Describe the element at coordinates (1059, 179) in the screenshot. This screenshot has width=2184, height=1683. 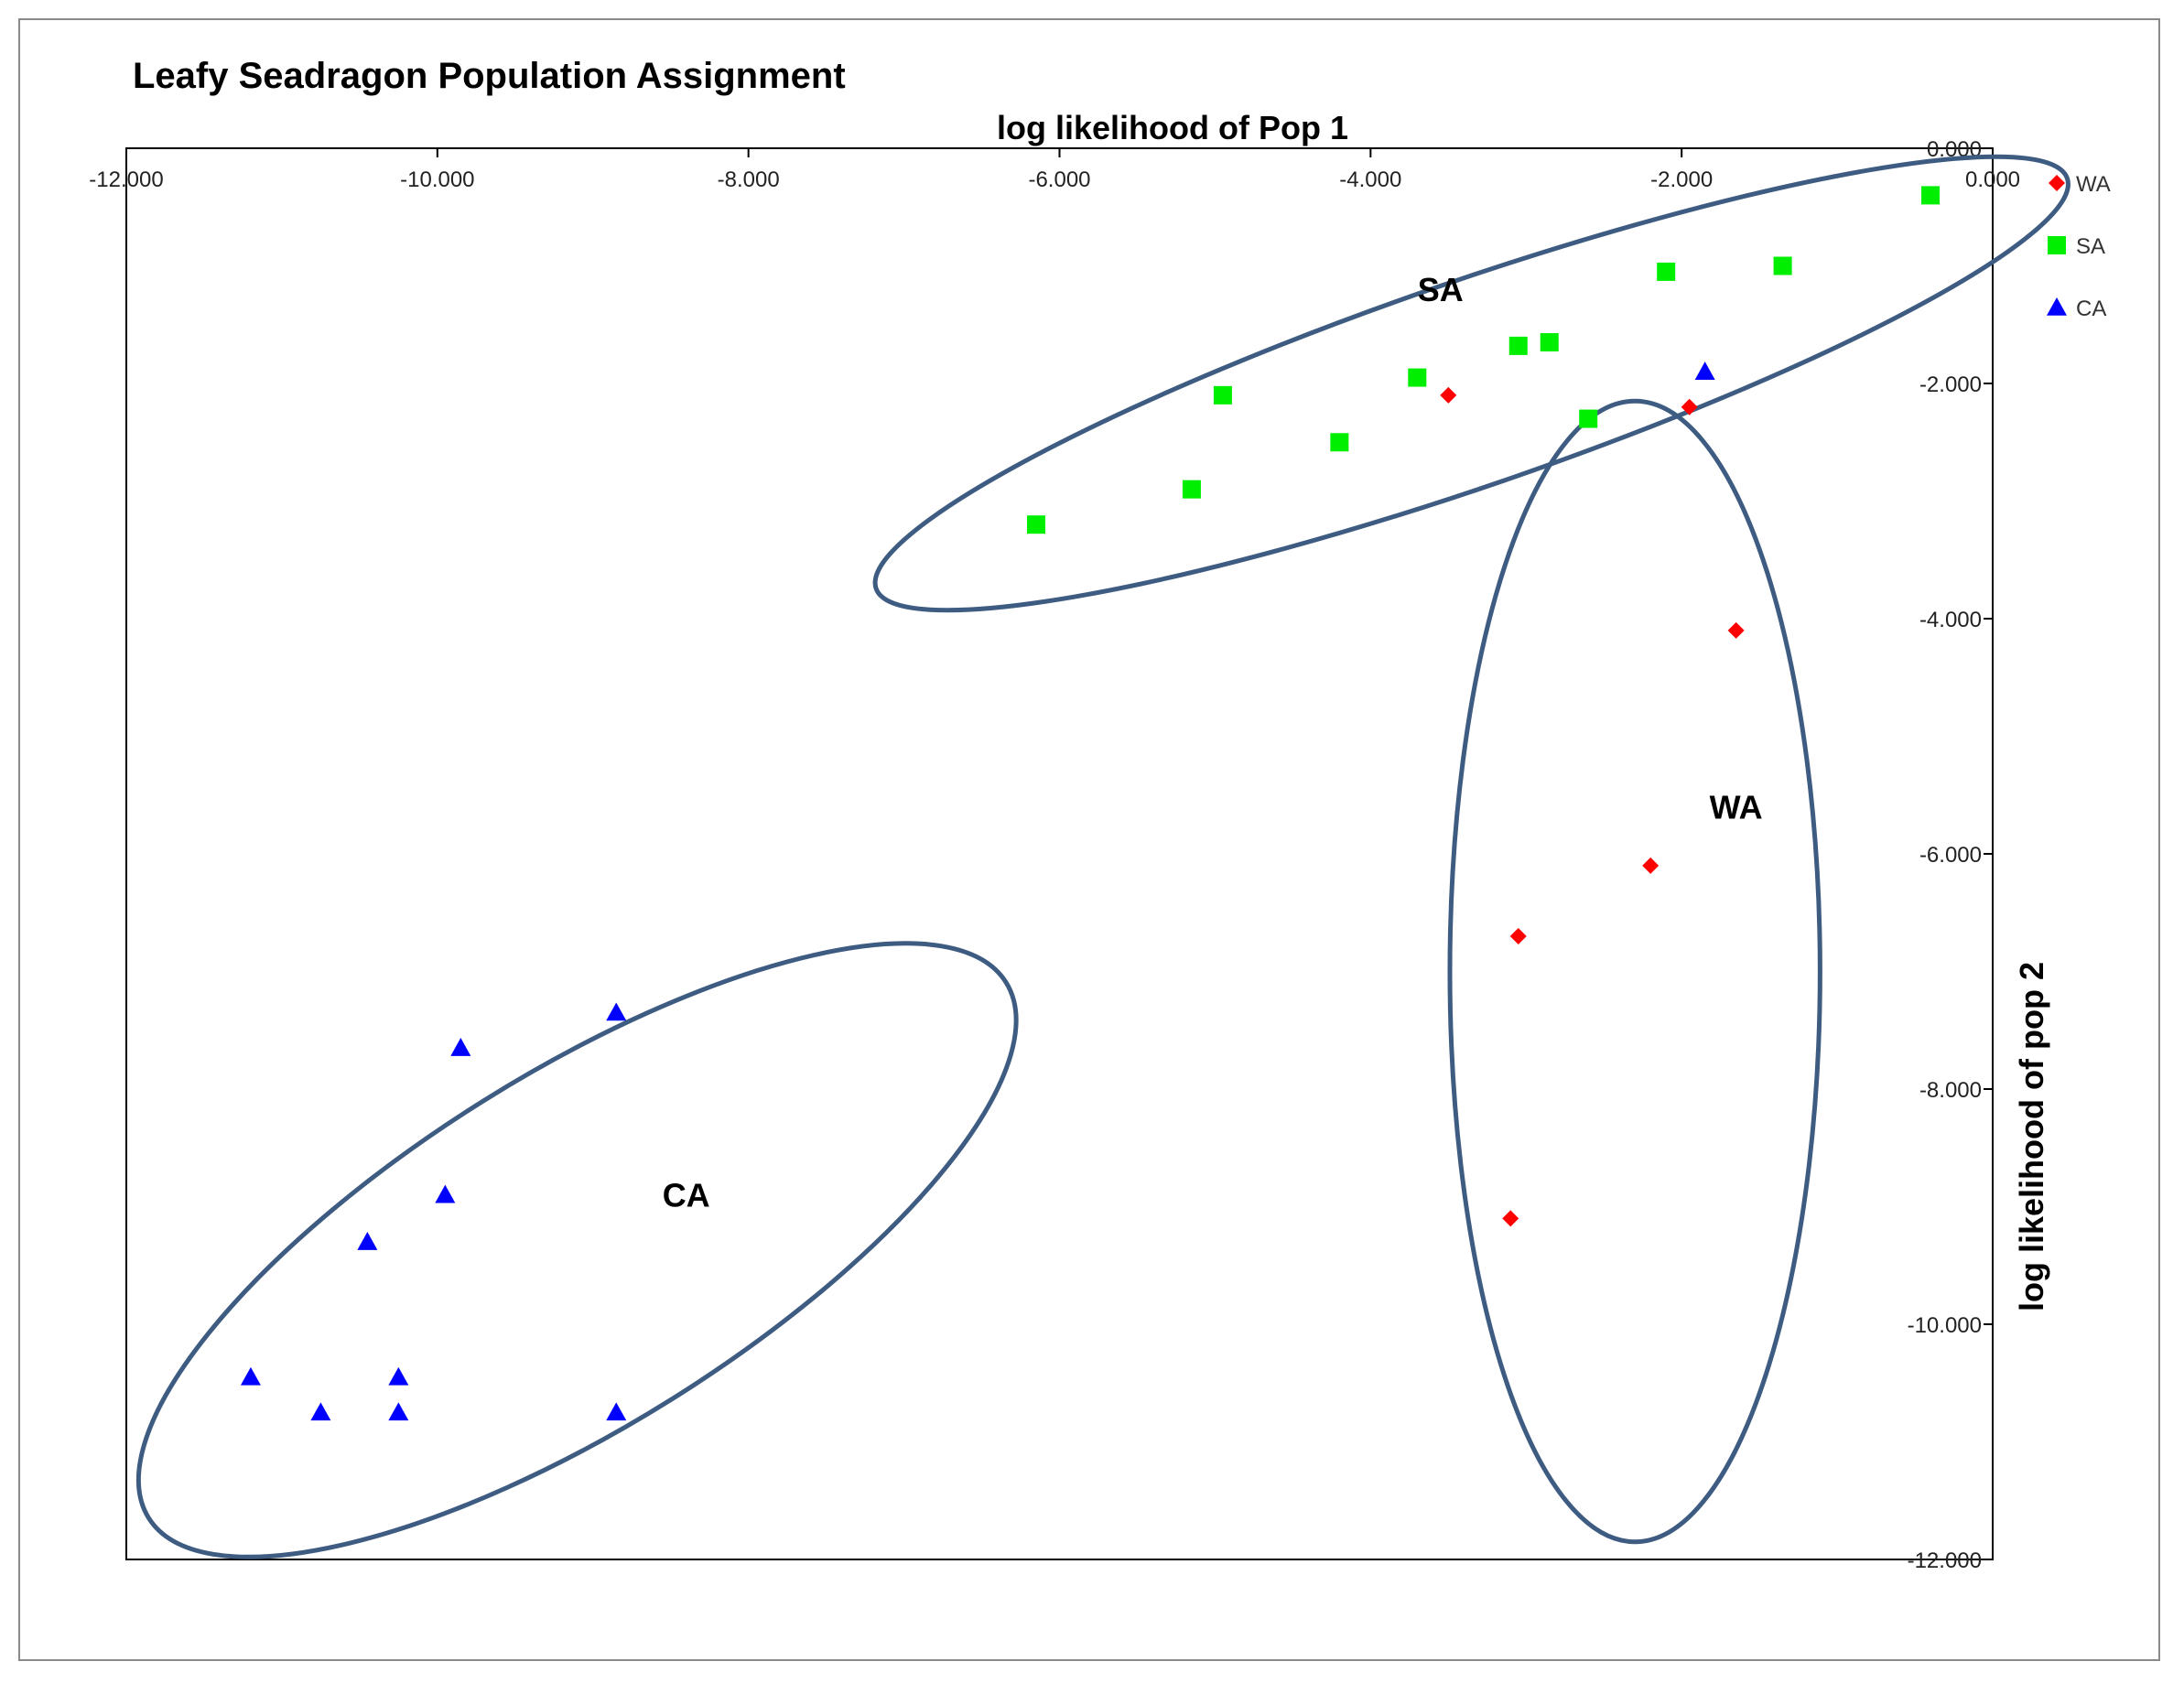
I see `x-tick-label: -6.000` at that location.